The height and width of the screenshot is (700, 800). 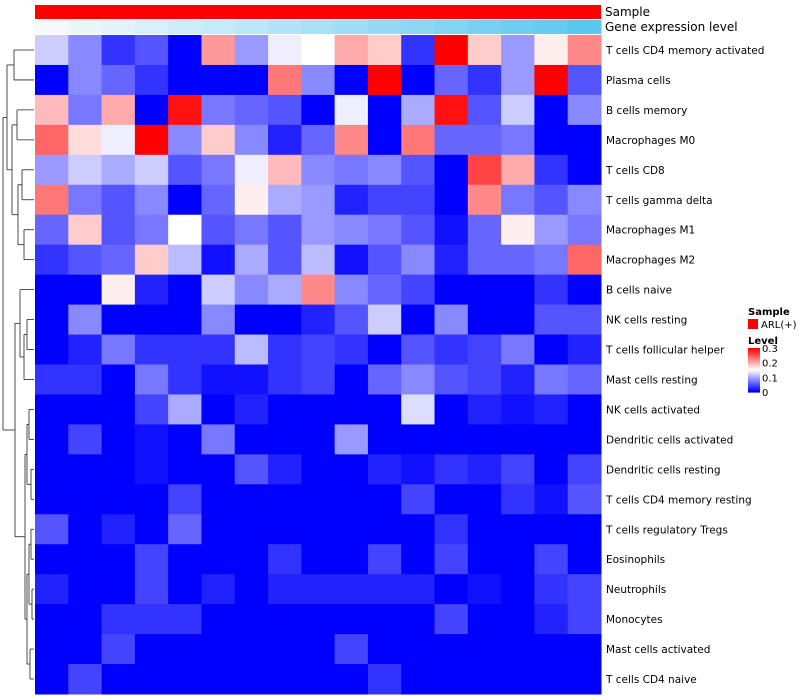 I want to click on row-label: T cells CD4 memory activated, so click(x=684, y=51).